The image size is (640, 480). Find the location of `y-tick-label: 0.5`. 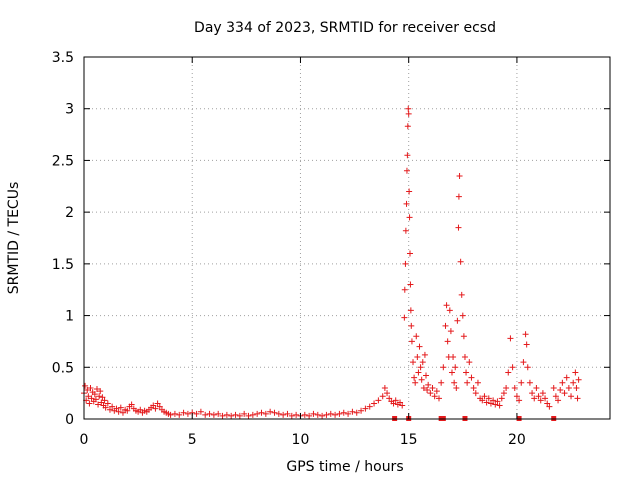

y-tick-label: 0.5 is located at coordinates (63, 368).